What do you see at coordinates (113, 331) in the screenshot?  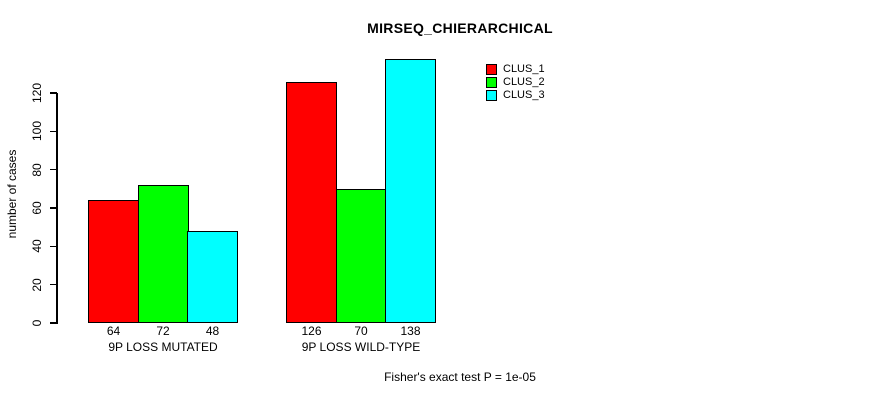 I see `bar-value-label: 64` at bounding box center [113, 331].